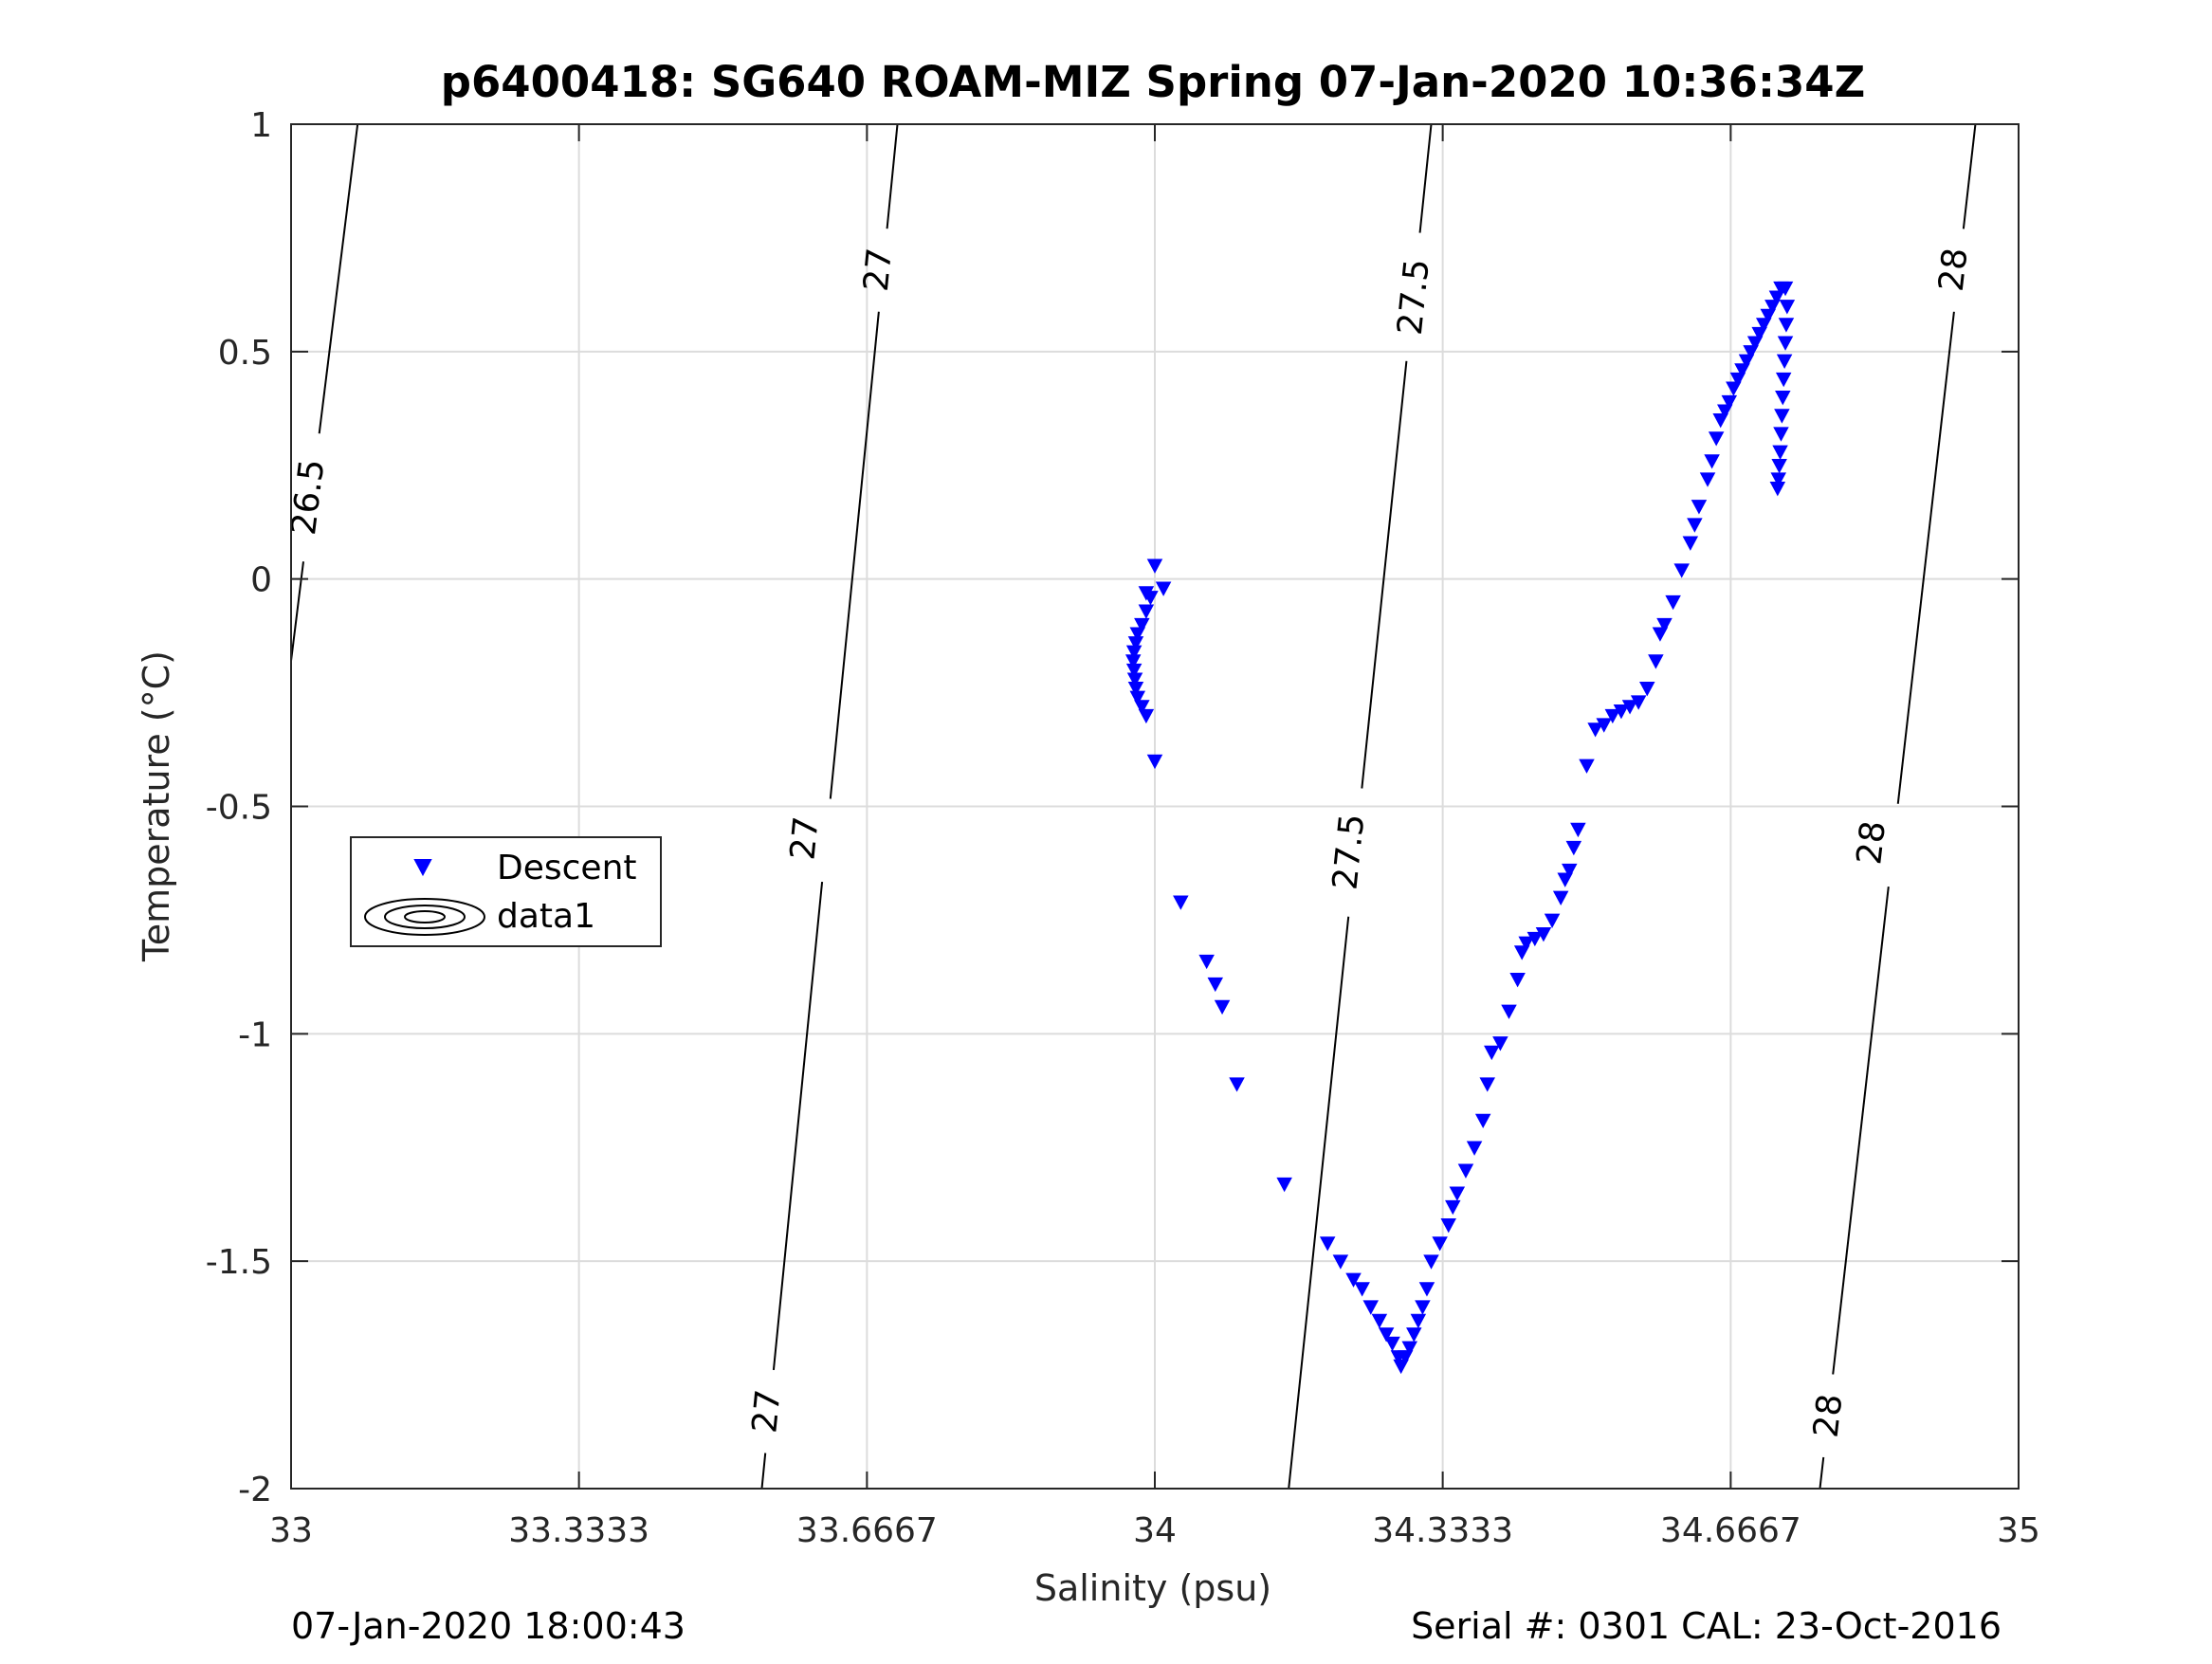  What do you see at coordinates (867, 1530) in the screenshot?
I see `x-tick-label-2: 33.6667` at bounding box center [867, 1530].